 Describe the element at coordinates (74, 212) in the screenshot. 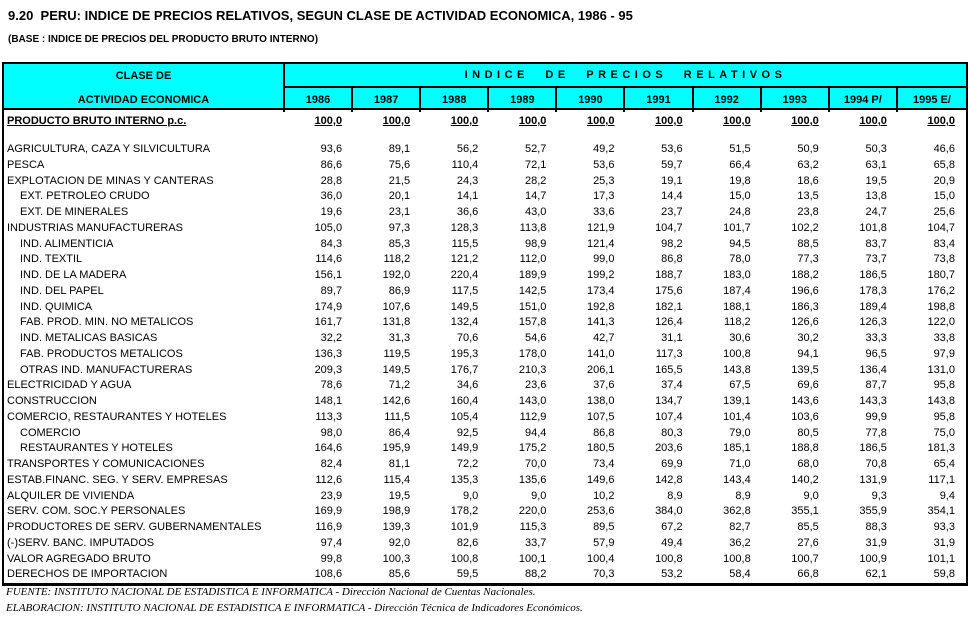

I see `row-label: EXT. DE MINERALES` at that location.